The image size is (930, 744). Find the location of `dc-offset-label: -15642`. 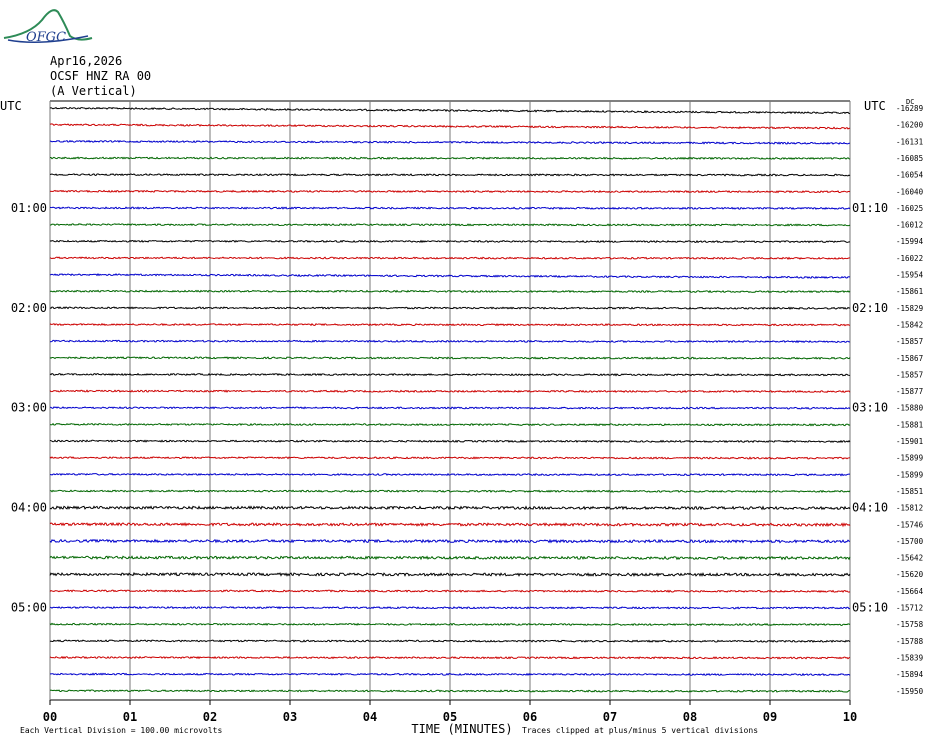

dc-offset-label: -15642 is located at coordinates (909, 558).